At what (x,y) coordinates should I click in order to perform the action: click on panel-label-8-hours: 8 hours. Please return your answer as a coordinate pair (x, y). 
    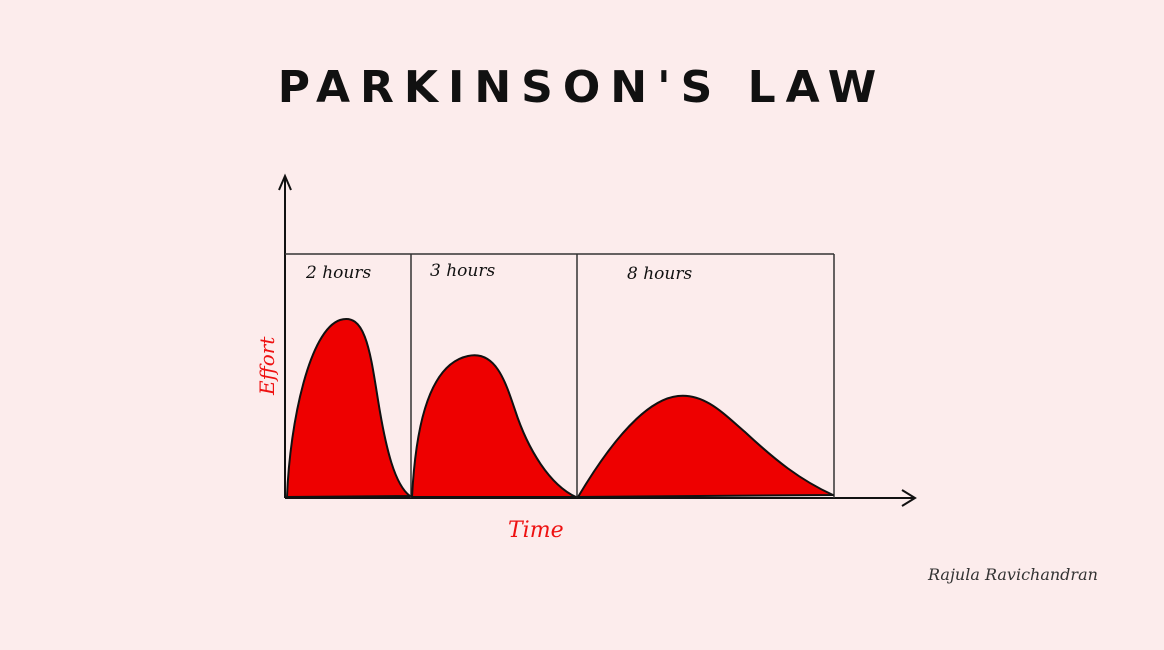
    Looking at the image, I should click on (659, 274).